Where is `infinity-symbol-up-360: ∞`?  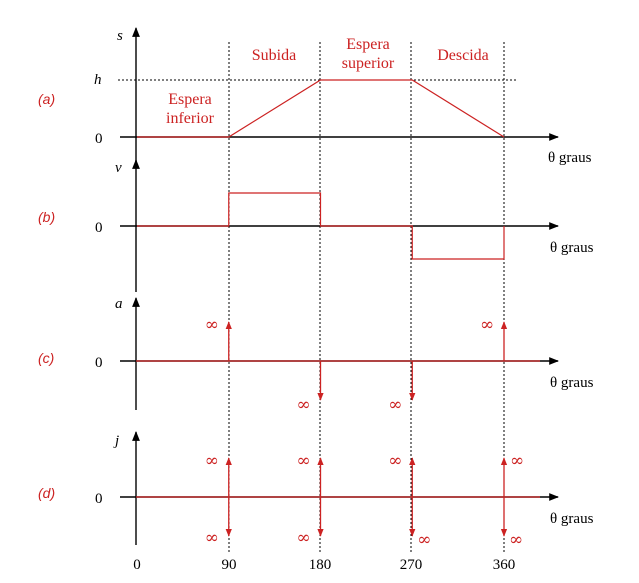 infinity-symbol-up-360: ∞ is located at coordinates (517, 461).